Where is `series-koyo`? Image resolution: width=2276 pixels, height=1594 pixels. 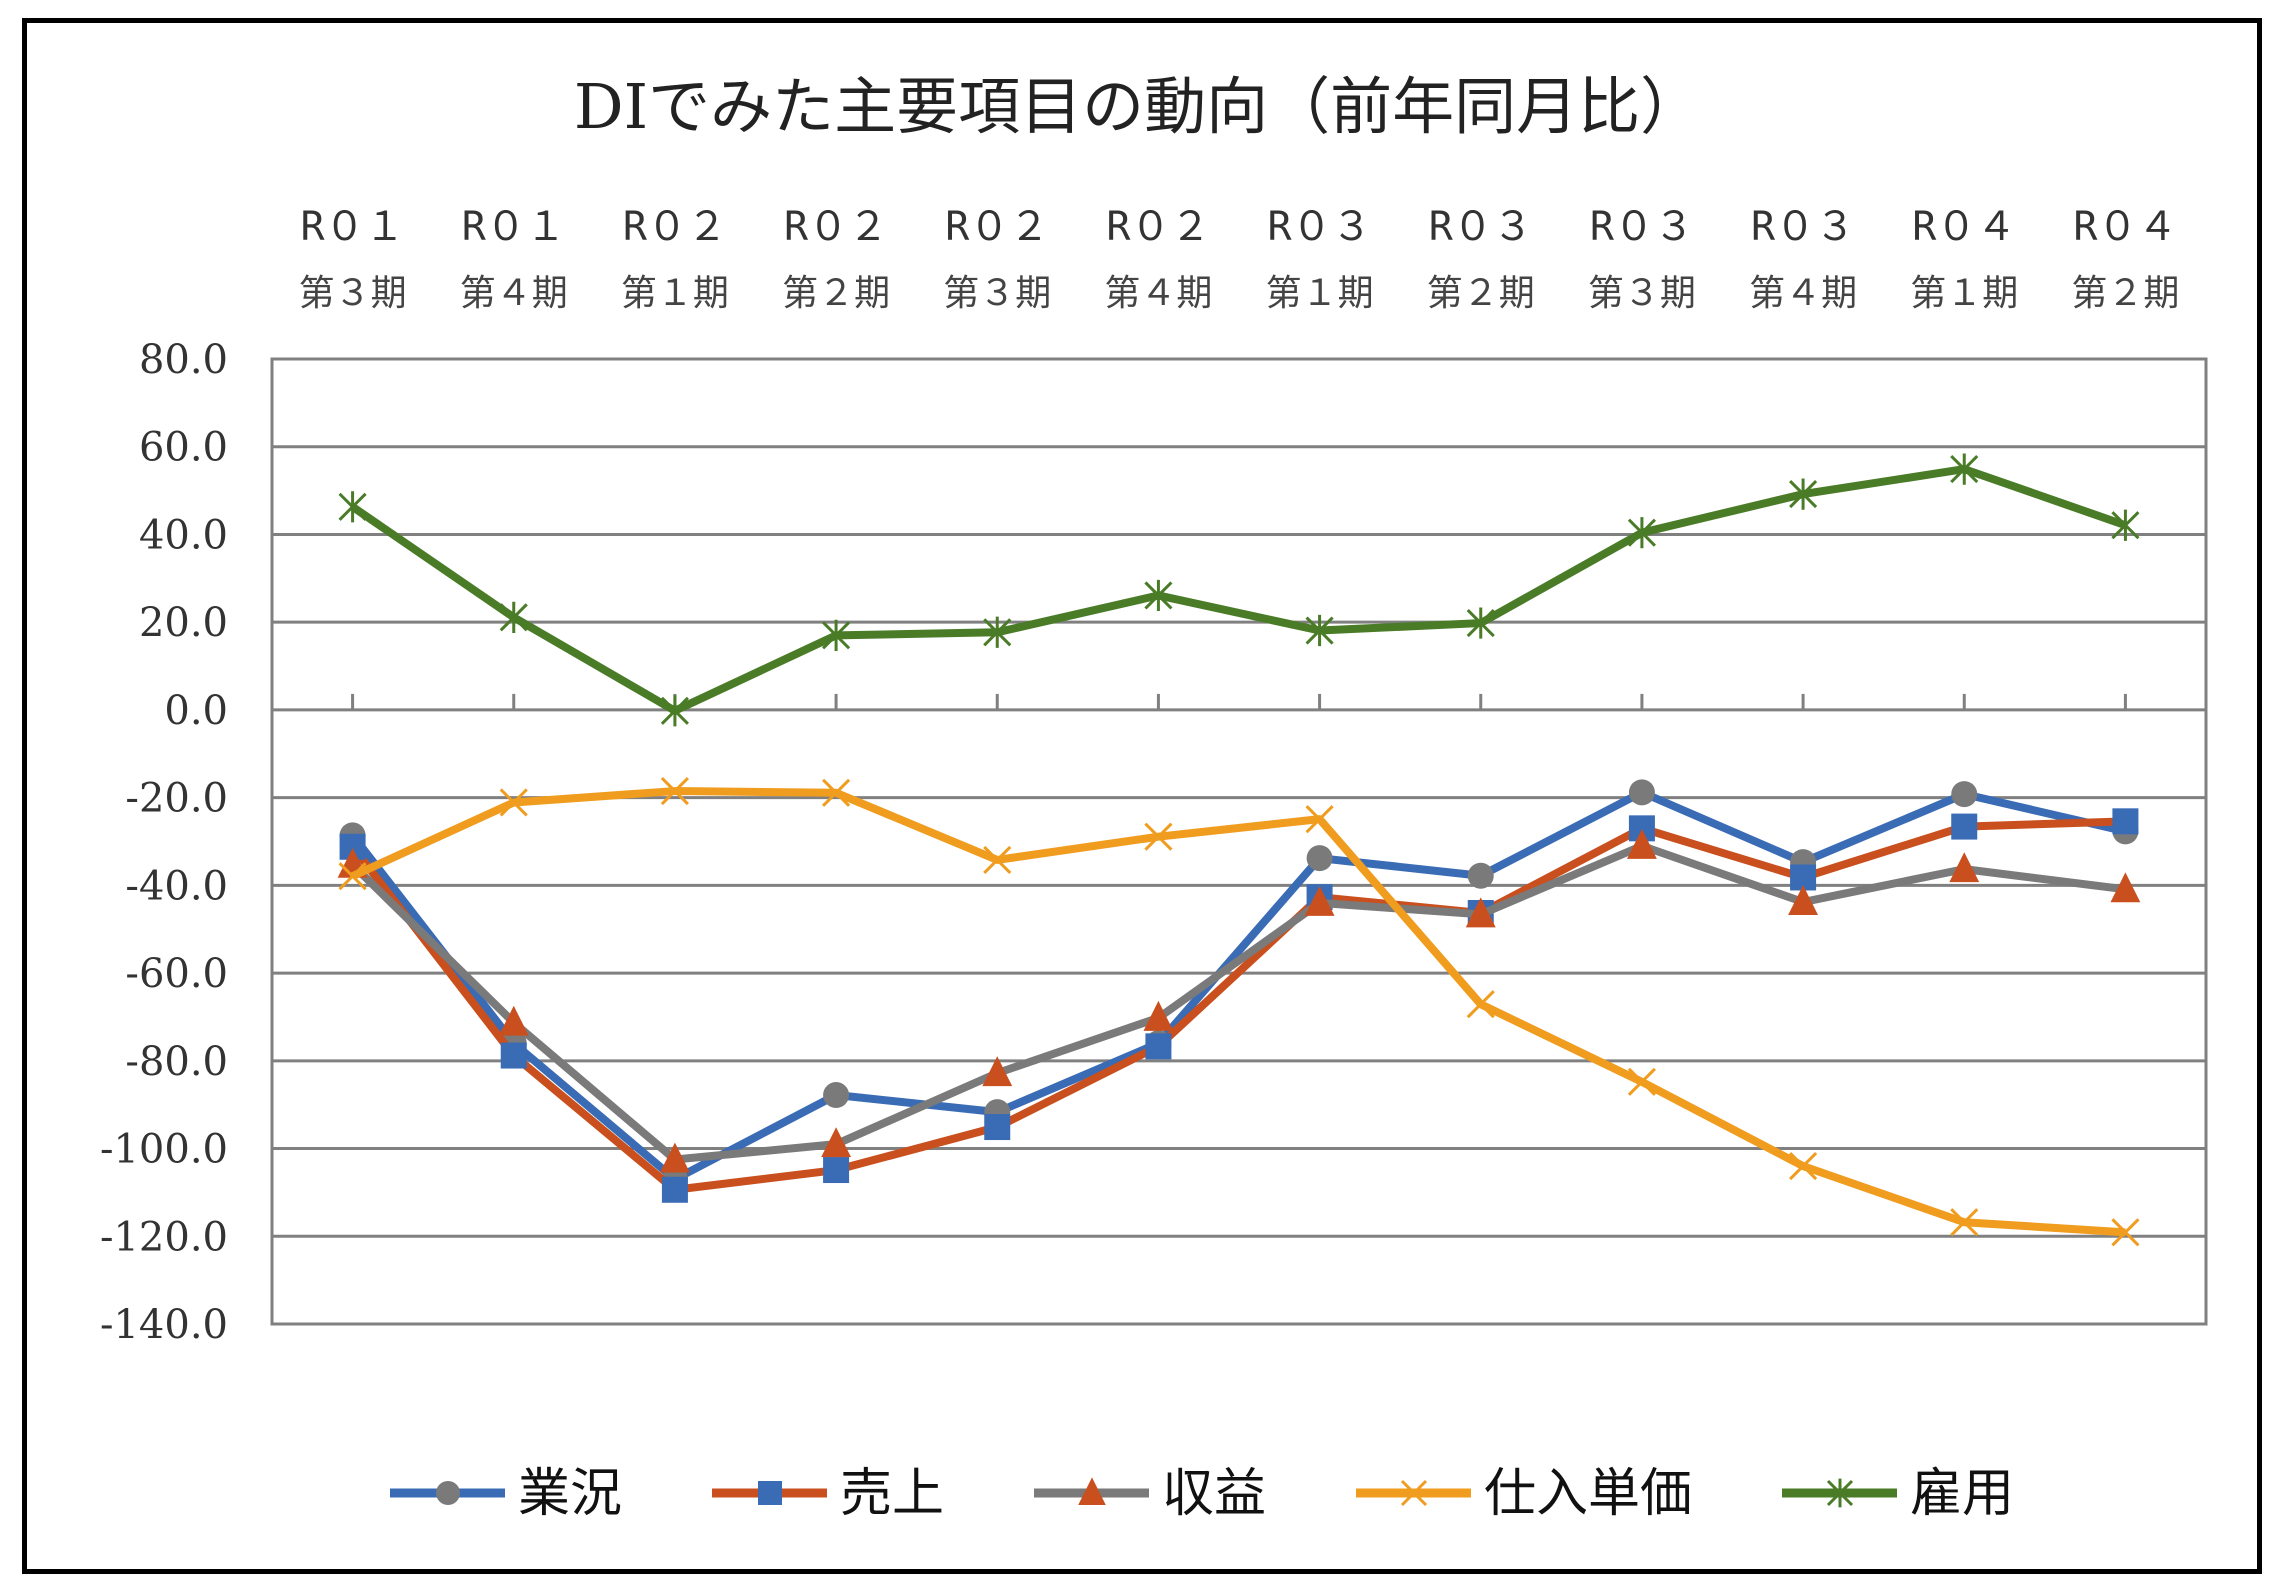
series-koyo is located at coordinates (1239, 590).